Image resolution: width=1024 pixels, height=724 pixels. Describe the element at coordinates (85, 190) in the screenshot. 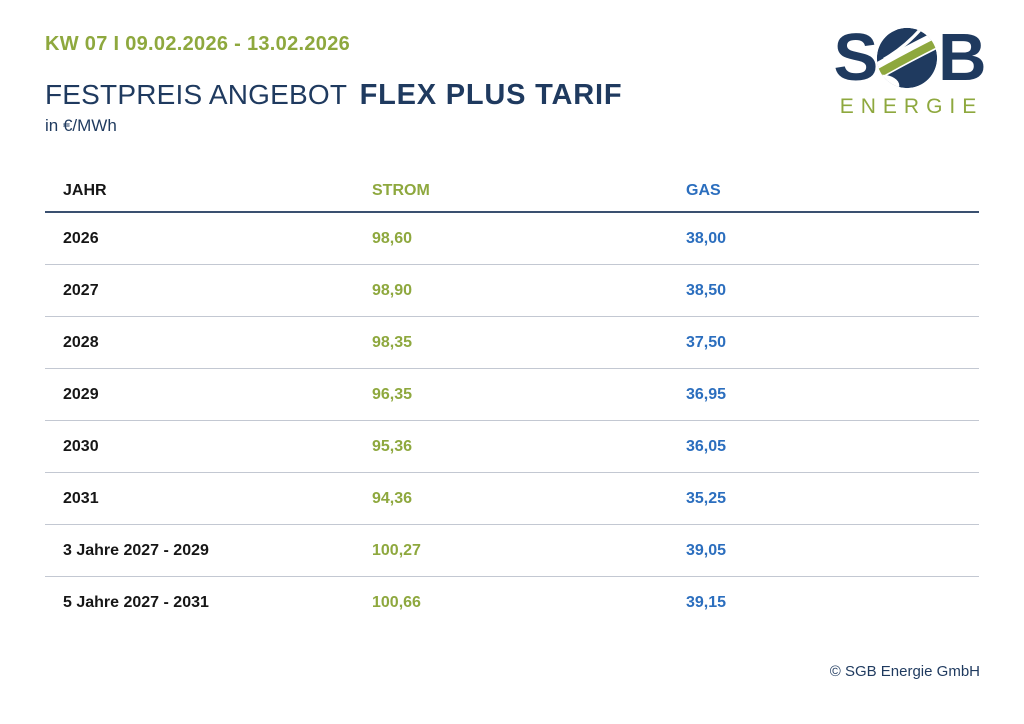

I see `column-header-jahr: JAHR` at that location.